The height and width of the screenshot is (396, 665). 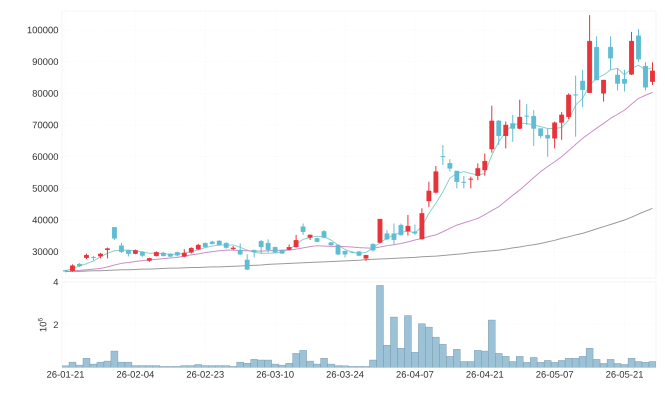 What do you see at coordinates (415, 374) in the screenshot?
I see `x-tick-label: 26-04-07` at bounding box center [415, 374].